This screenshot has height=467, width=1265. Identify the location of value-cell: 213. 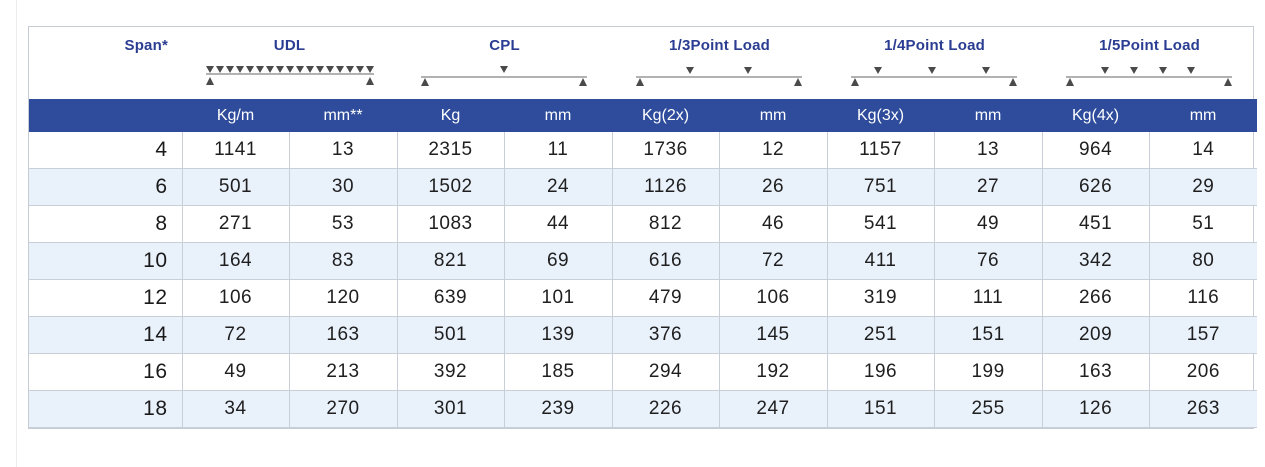
(343, 372).